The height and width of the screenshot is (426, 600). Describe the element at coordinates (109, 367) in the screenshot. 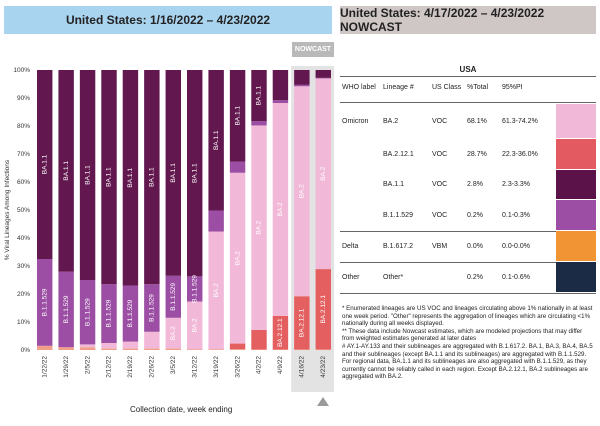

I see `x-tick-label: 2/12/22` at that location.